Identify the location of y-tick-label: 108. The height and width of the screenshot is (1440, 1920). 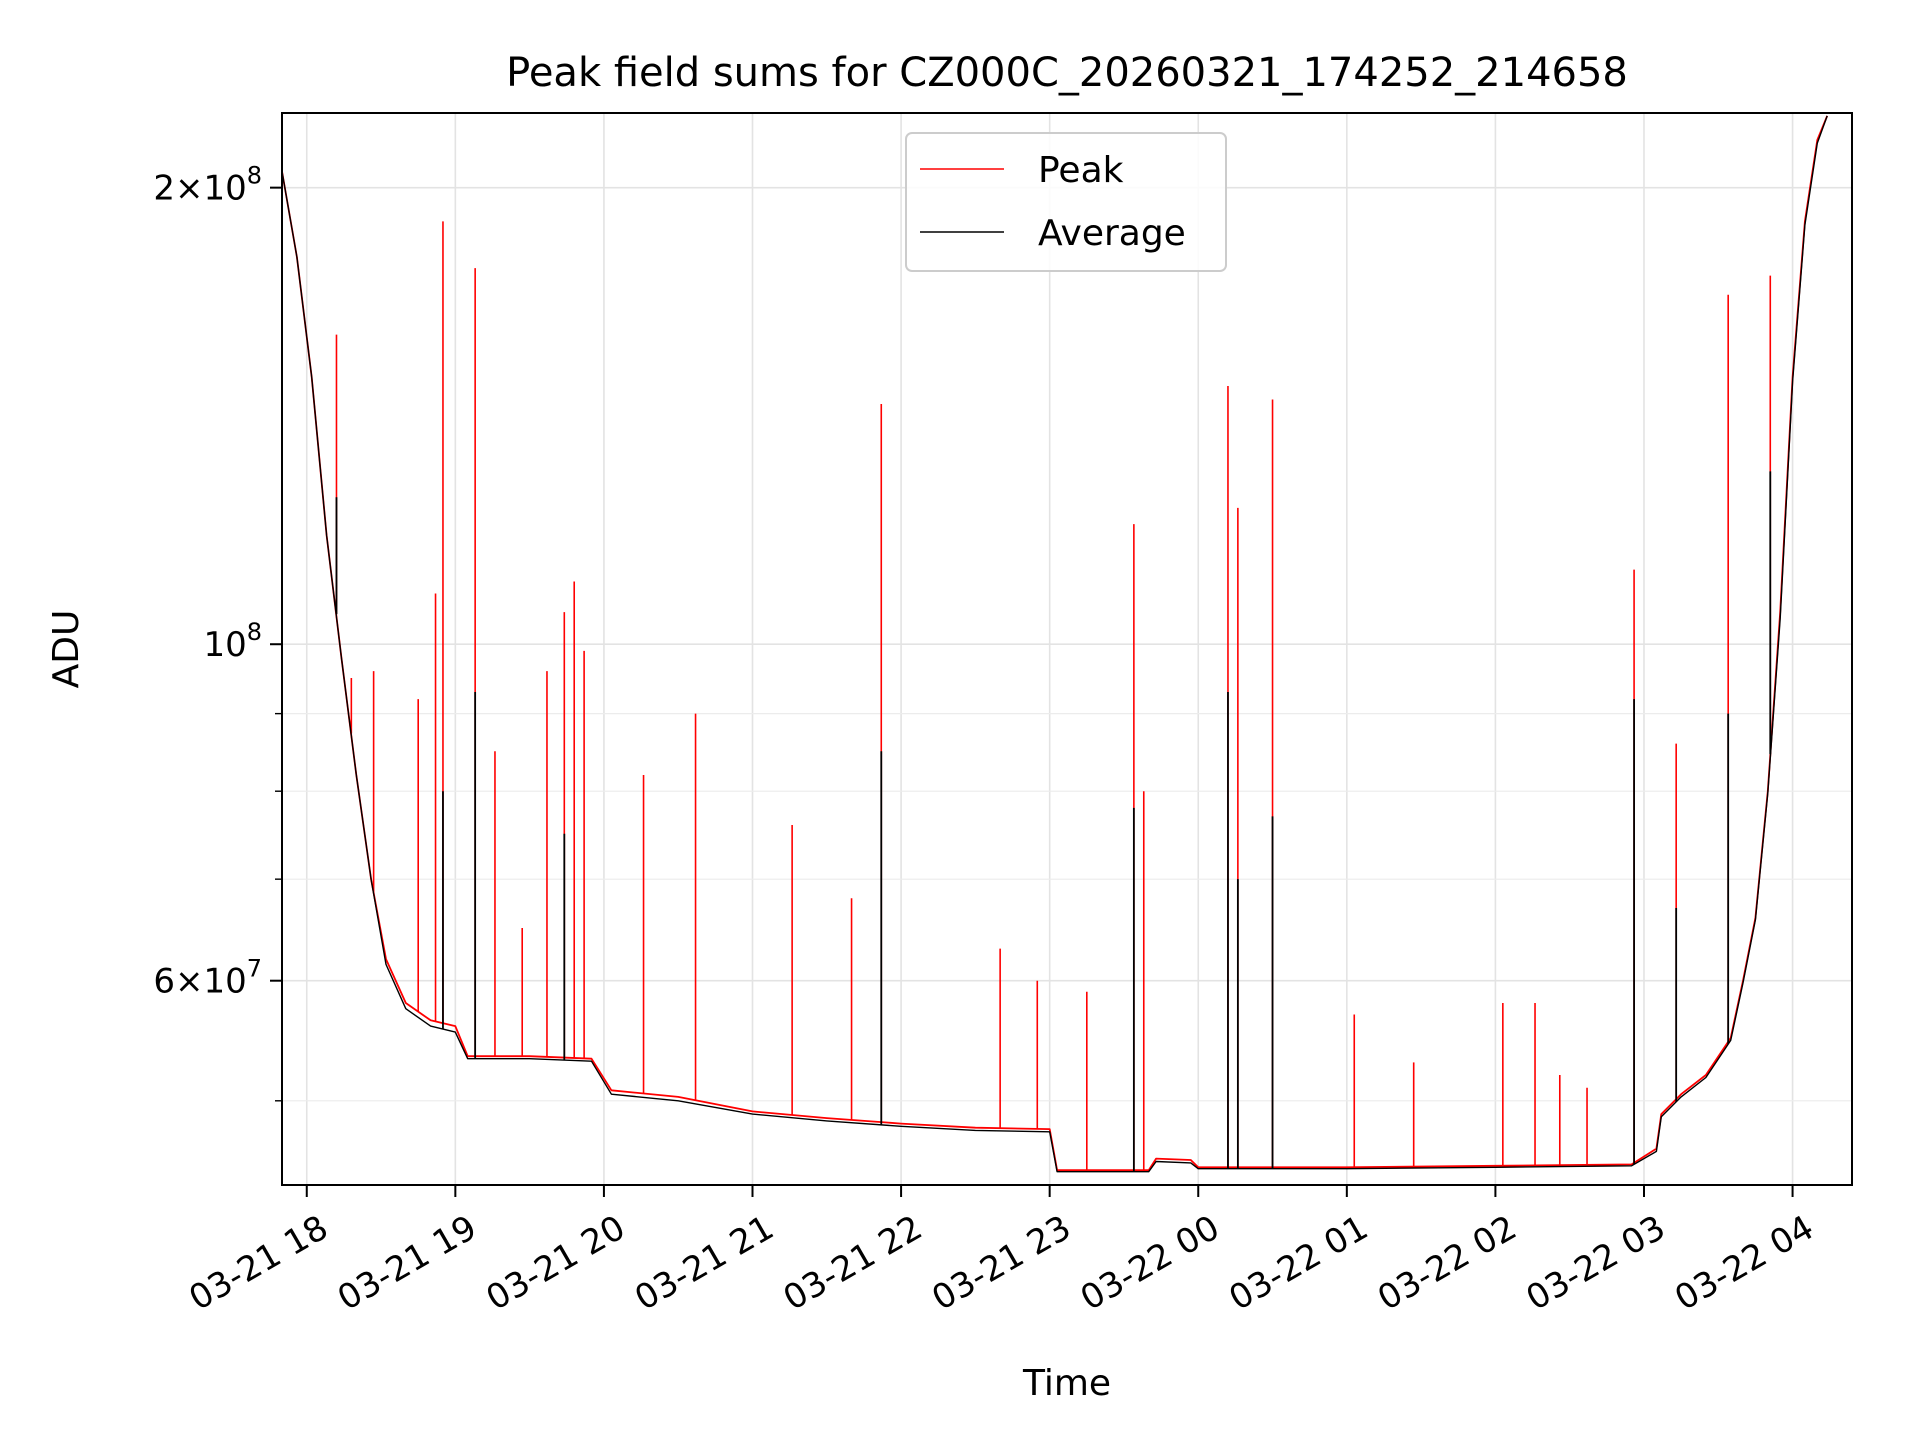
(232, 641).